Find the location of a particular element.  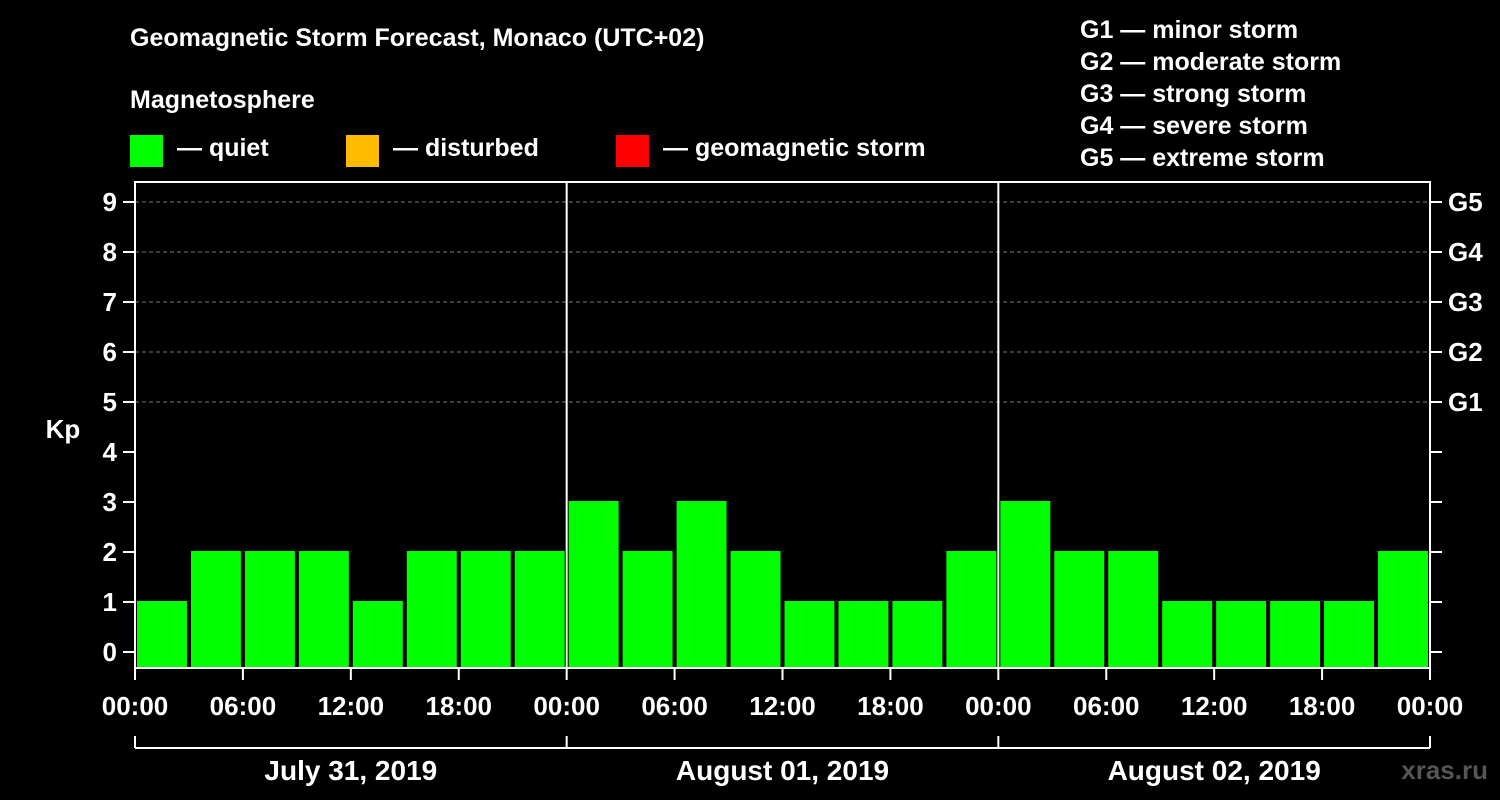

g-level-label: G2 is located at coordinates (1465, 352).